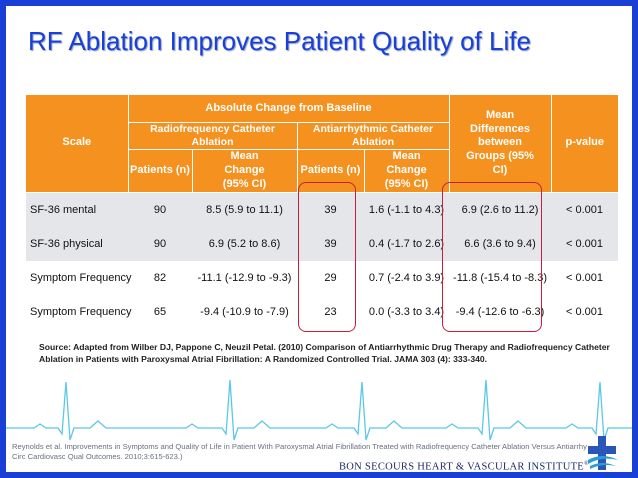 Image resolution: width=638 pixels, height=478 pixels. What do you see at coordinates (289, 109) in the screenshot?
I see `header-absolute-change: Absolute Change from Baseline` at bounding box center [289, 109].